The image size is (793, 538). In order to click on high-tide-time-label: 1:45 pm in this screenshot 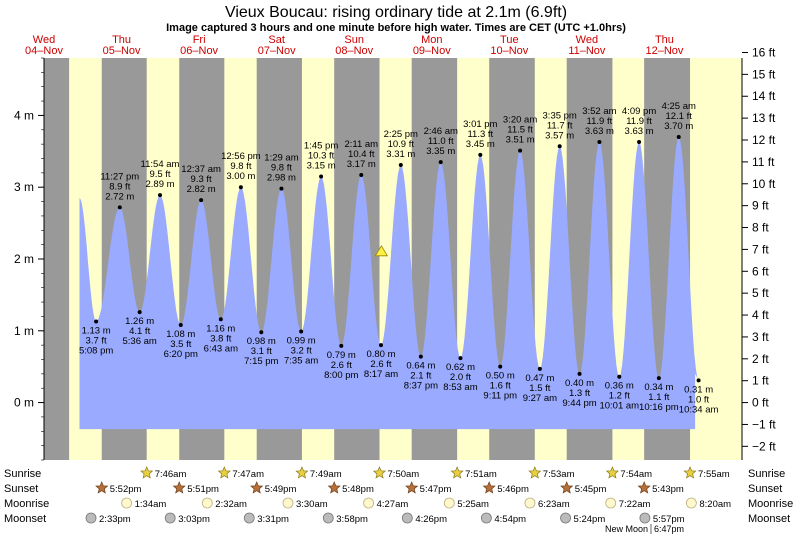, I will do `click(321, 145)`.